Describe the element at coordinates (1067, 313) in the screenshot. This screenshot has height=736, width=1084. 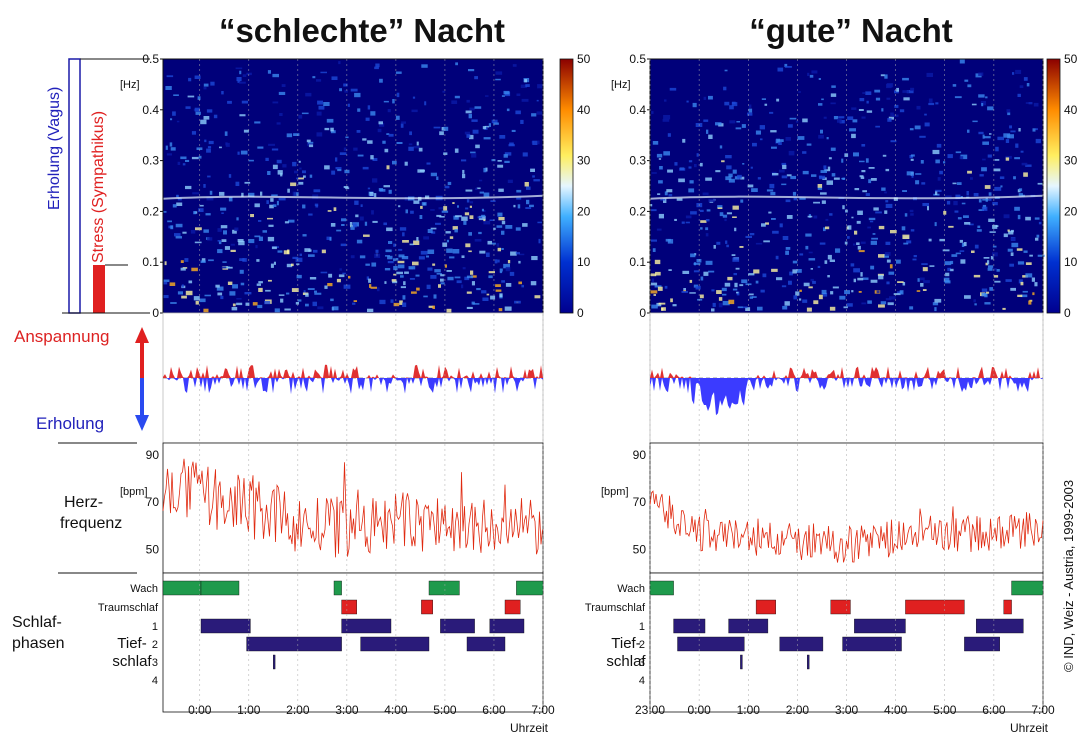
I see `colorbar-tick-1-0: 0` at that location.